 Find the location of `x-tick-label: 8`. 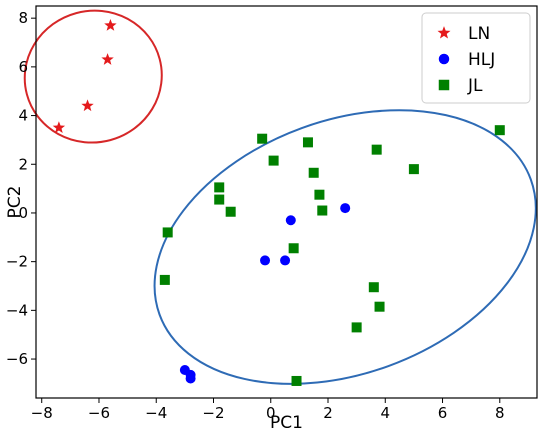

x-tick-label: 8 is located at coordinates (500, 413).